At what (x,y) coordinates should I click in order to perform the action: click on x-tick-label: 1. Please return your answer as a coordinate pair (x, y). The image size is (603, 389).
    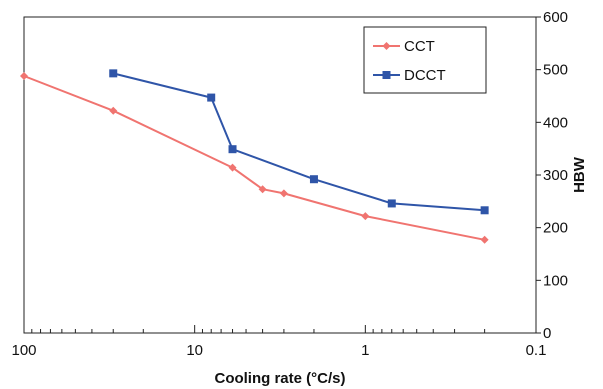
    Looking at the image, I should click on (365, 350).